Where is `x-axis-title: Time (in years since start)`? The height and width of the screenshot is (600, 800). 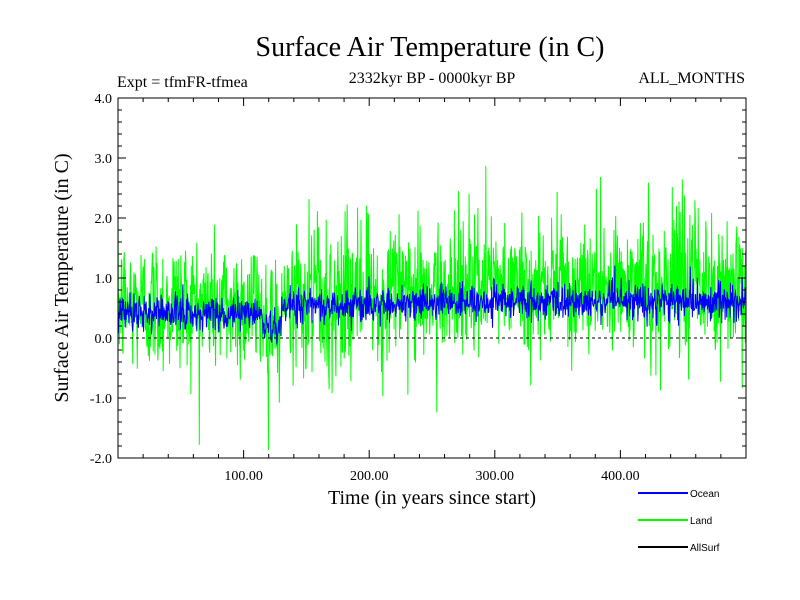
x-axis-title: Time (in years since start) is located at coordinates (432, 498).